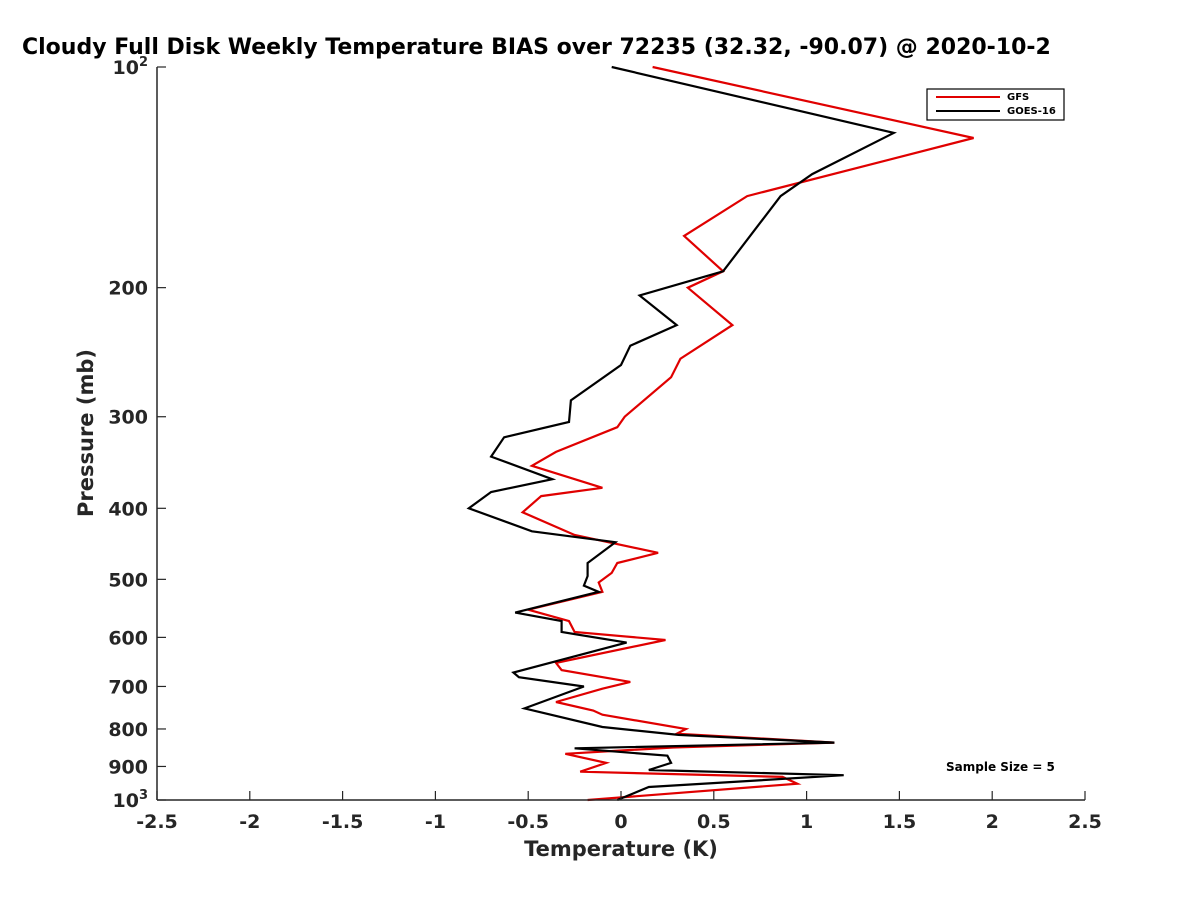 The height and width of the screenshot is (900, 1200). I want to click on y-tick-label: 700, so click(128, 687).